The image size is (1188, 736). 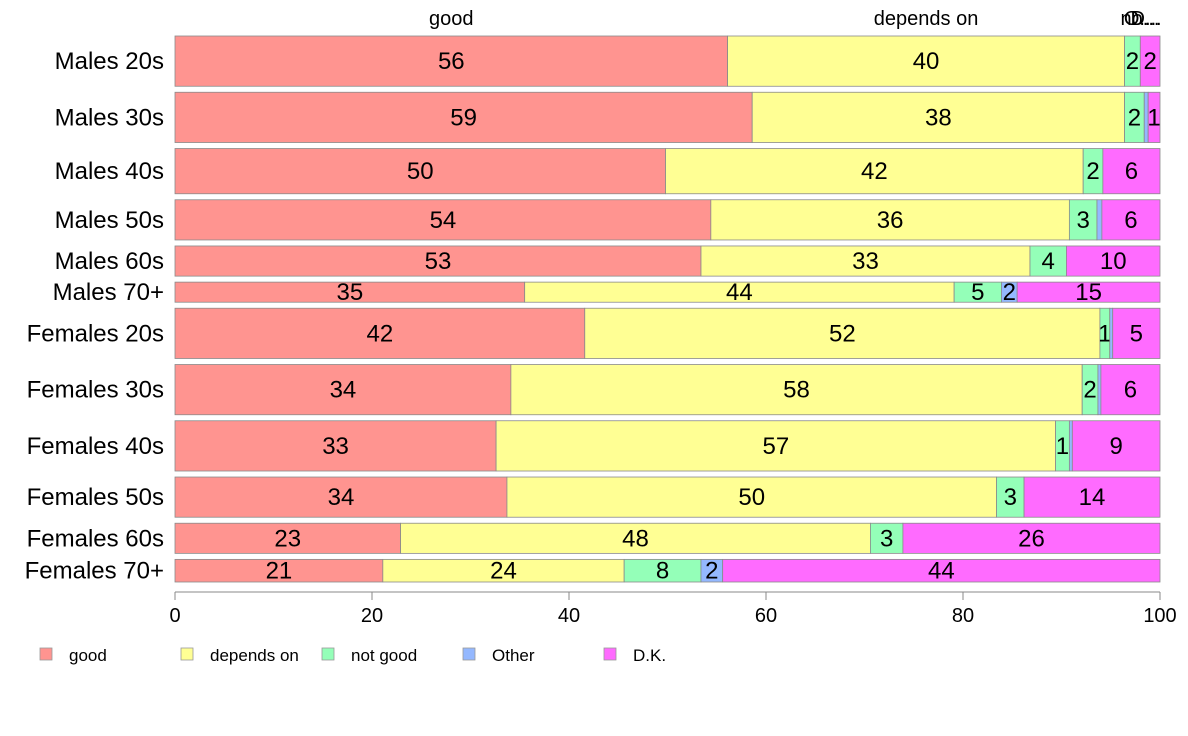 I want to click on x-tick-label: 60, so click(x=766, y=616).